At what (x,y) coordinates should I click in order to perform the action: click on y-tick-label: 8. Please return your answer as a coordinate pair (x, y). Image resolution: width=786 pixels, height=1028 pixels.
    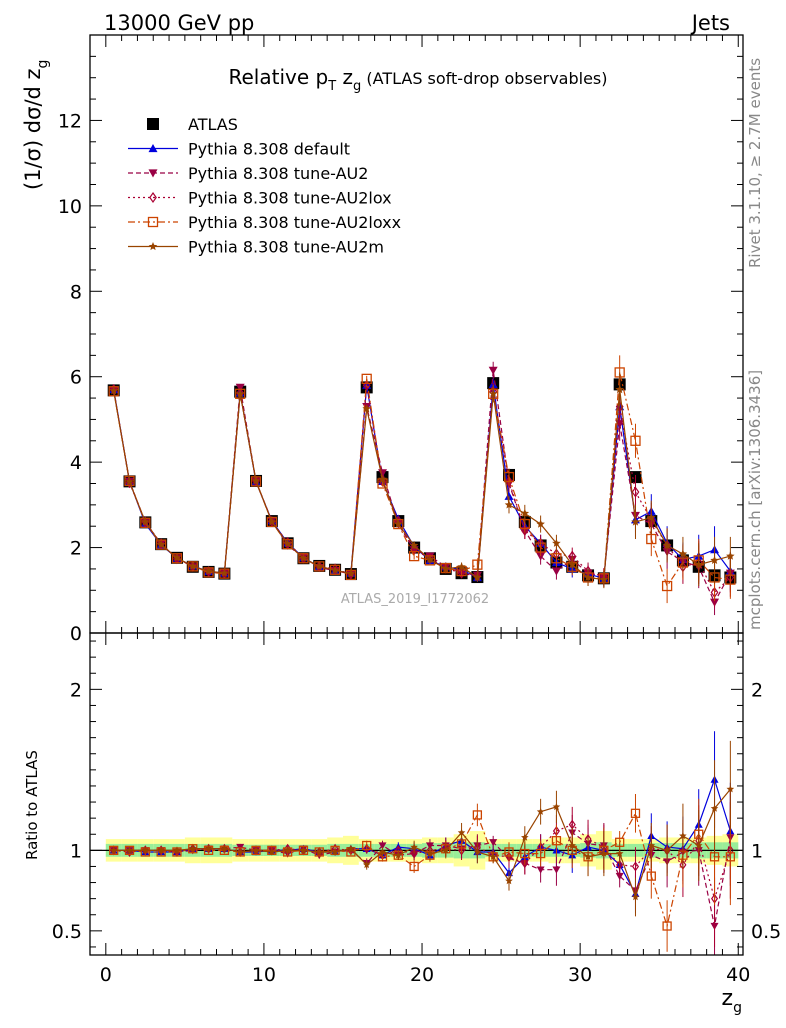
    Looking at the image, I should click on (76, 292).